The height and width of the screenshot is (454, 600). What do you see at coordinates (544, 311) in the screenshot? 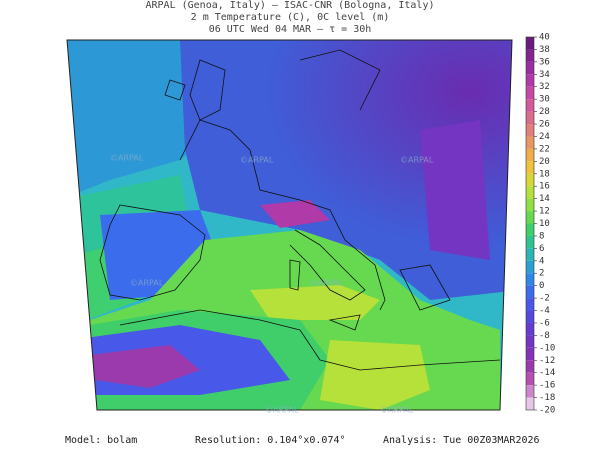
I see `colorbar-tick-label: -4` at bounding box center [544, 311].